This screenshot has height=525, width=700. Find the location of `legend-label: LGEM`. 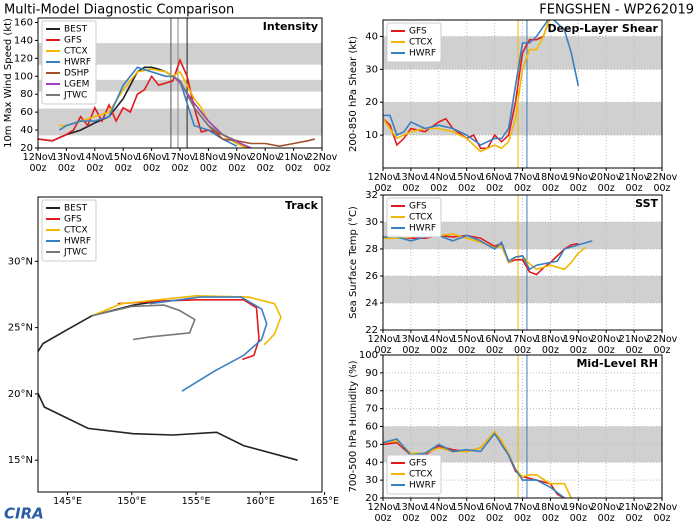

legend-label: LGEM is located at coordinates (76, 85).